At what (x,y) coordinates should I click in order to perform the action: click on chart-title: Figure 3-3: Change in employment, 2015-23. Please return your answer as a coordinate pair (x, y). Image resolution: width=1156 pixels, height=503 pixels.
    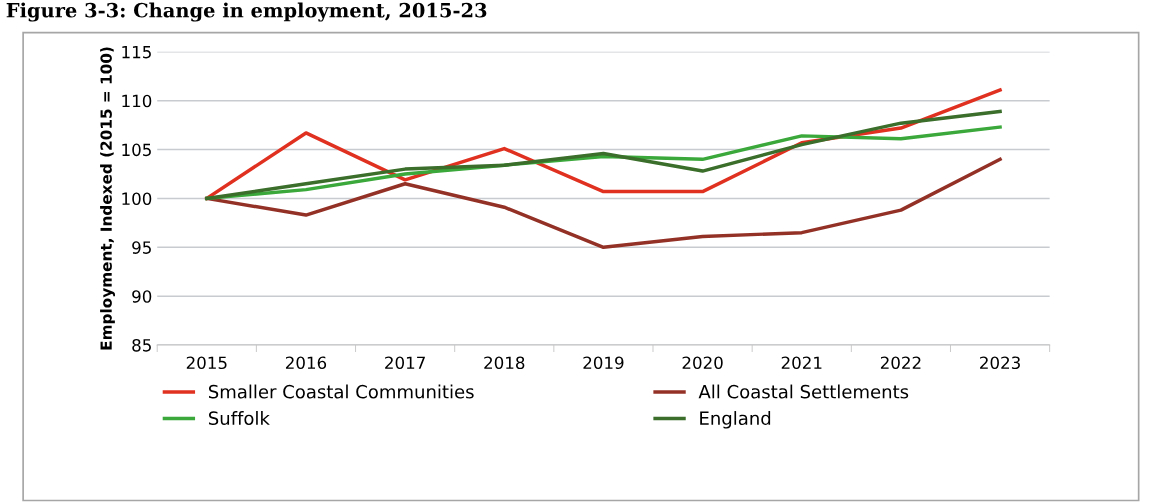
    Looking at the image, I should click on (246, 12).